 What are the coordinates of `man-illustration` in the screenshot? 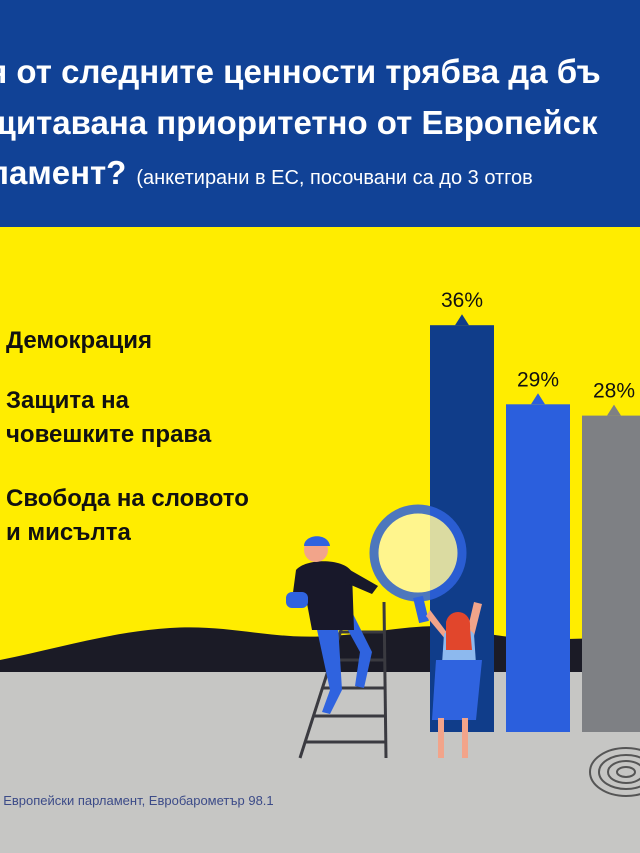 It's located at (332, 625).